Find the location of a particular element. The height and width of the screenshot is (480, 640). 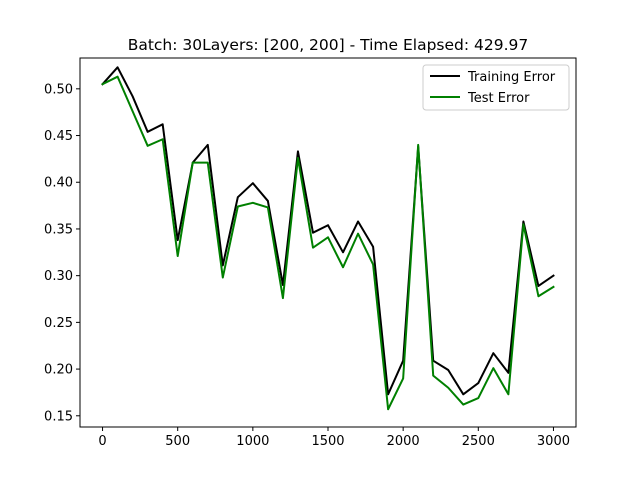

x-axis: 0 500 1000 1500 2000 2500 3000 is located at coordinates (334, 438).